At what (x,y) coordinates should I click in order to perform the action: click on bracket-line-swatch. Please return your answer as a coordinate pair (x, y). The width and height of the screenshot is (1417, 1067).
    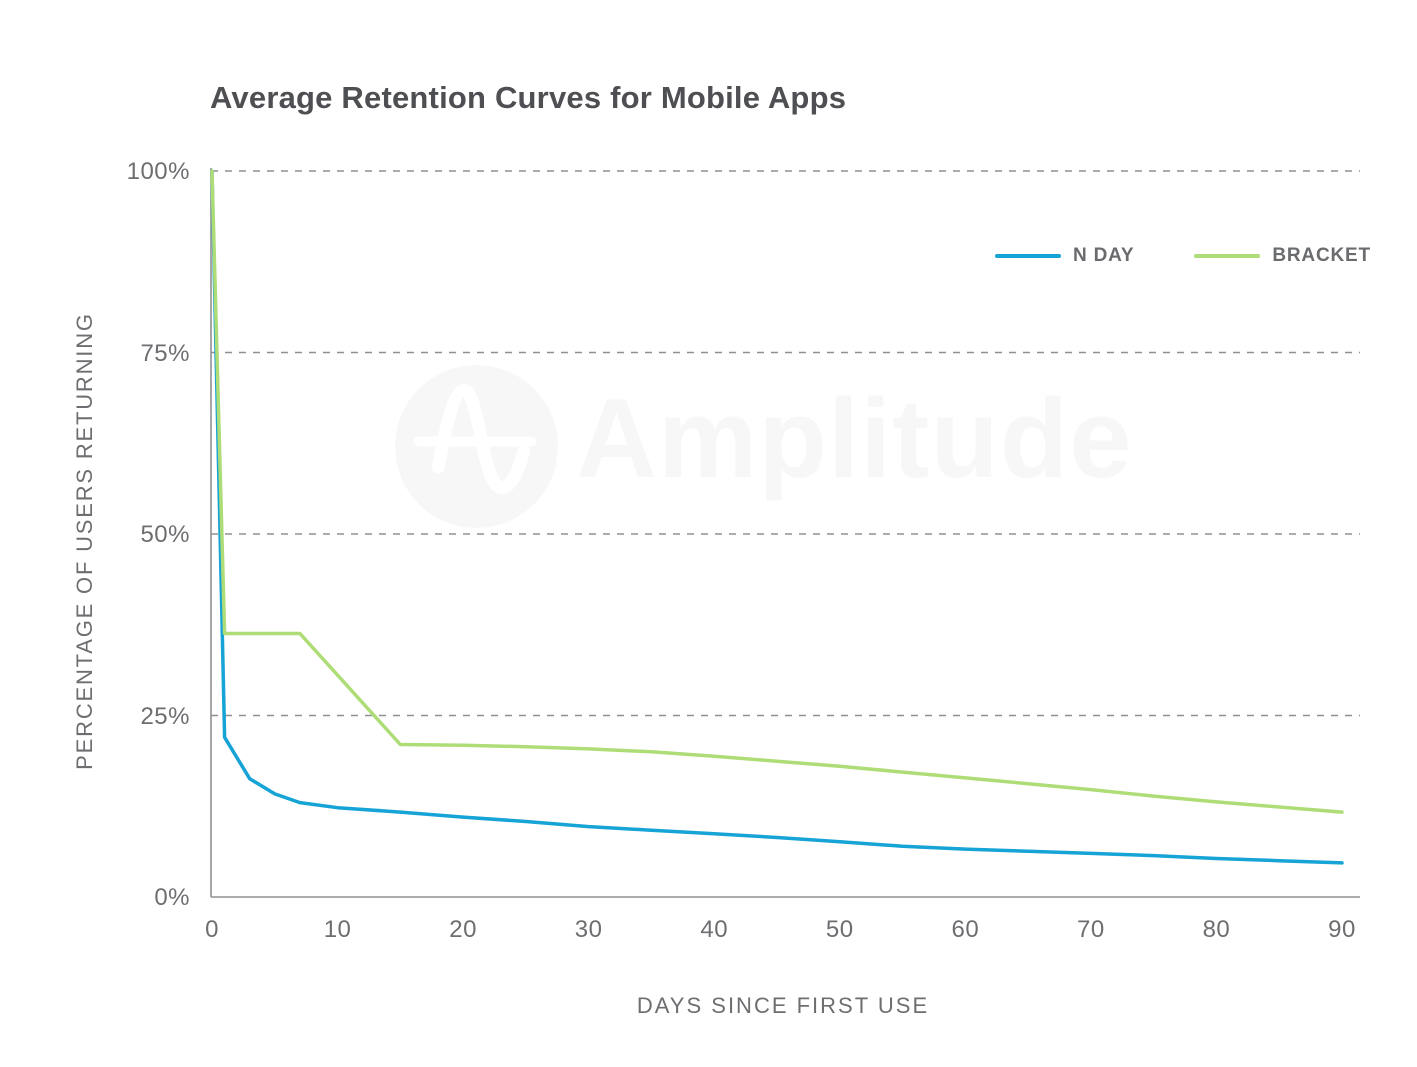
    Looking at the image, I should click on (1227, 256).